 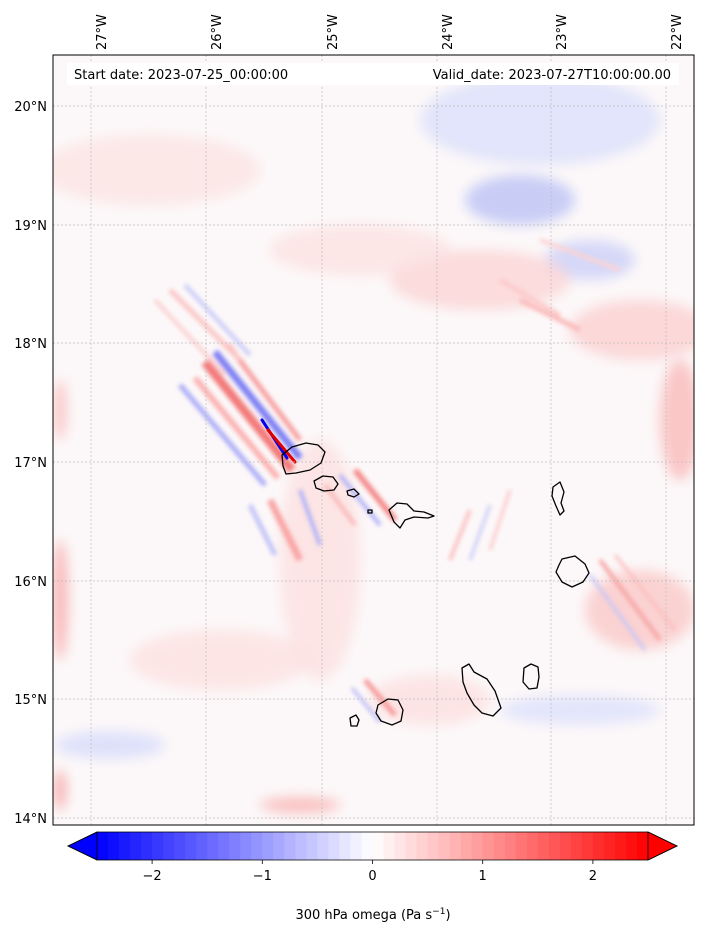 I want to click on lon-tick-label: 23°W, so click(x=562, y=32).